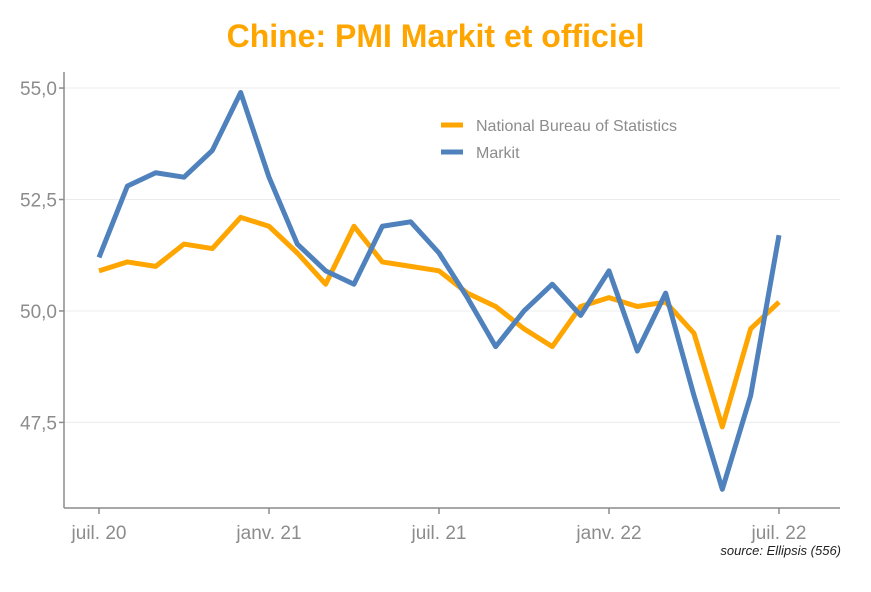 This screenshot has height=592, width=871. Describe the element at coordinates (38, 312) in the screenshot. I see `y-tick-label: 50,0` at that location.